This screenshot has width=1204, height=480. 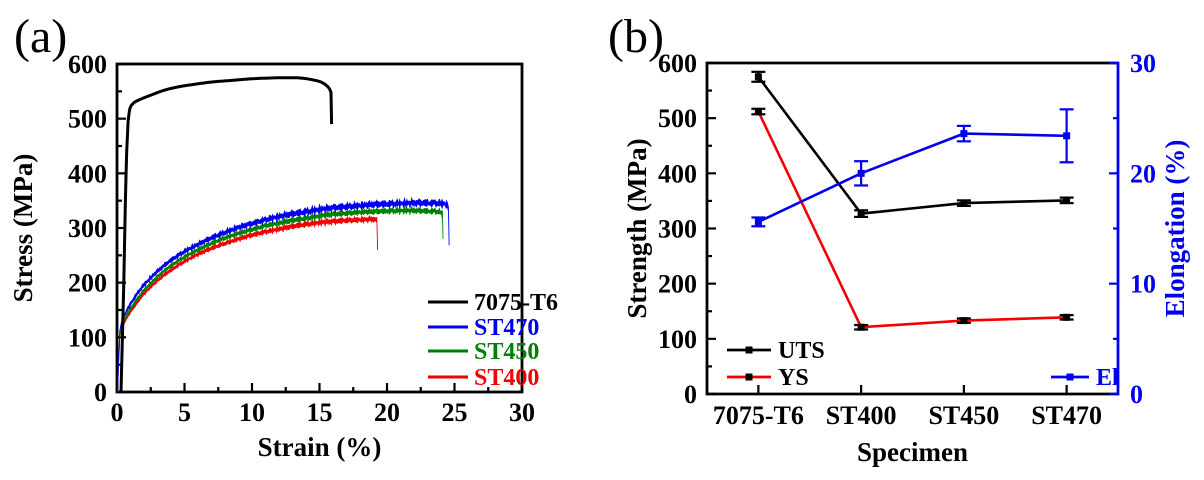 I want to click on series-ys, so click(x=912, y=219).